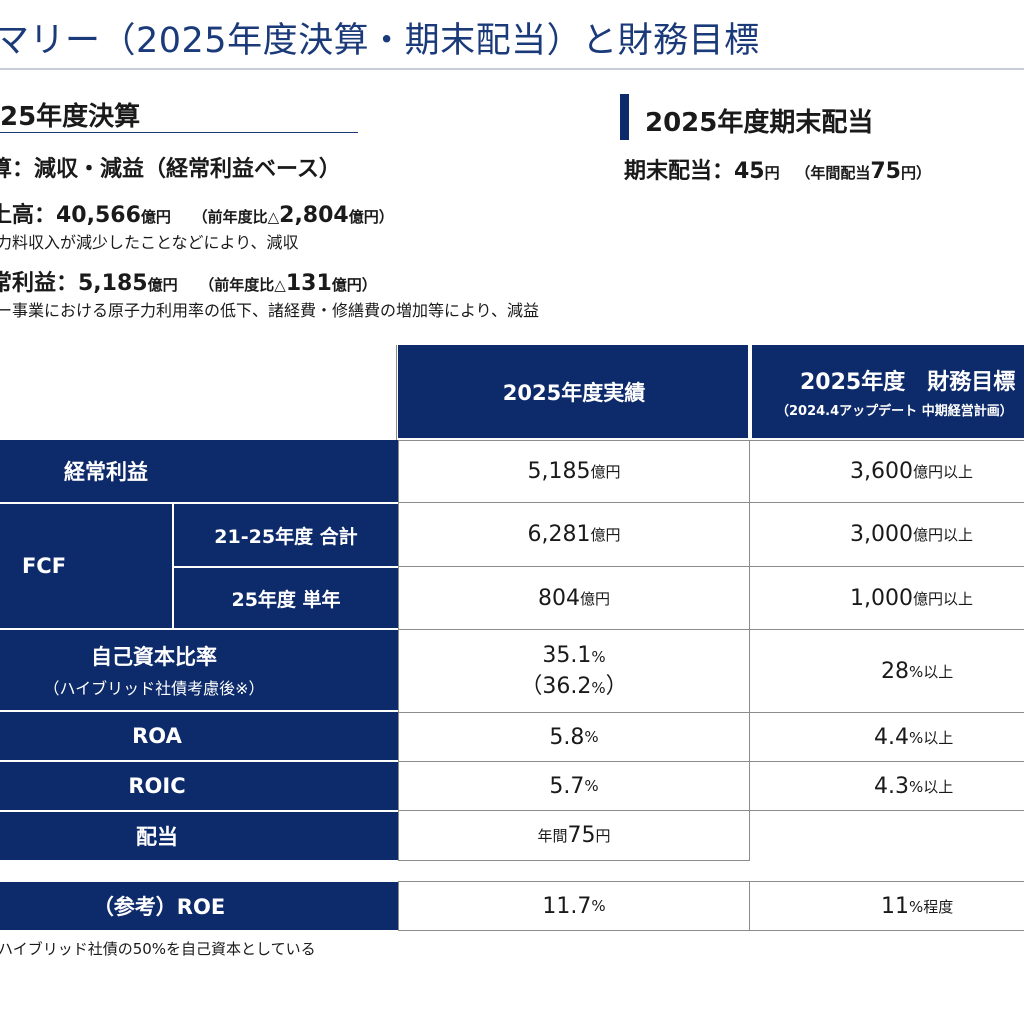 This screenshot has height=1024, width=1024. What do you see at coordinates (574, 671) in the screenshot?
I see `cell-equity-actual: 35.1% （36.2%）` at bounding box center [574, 671].